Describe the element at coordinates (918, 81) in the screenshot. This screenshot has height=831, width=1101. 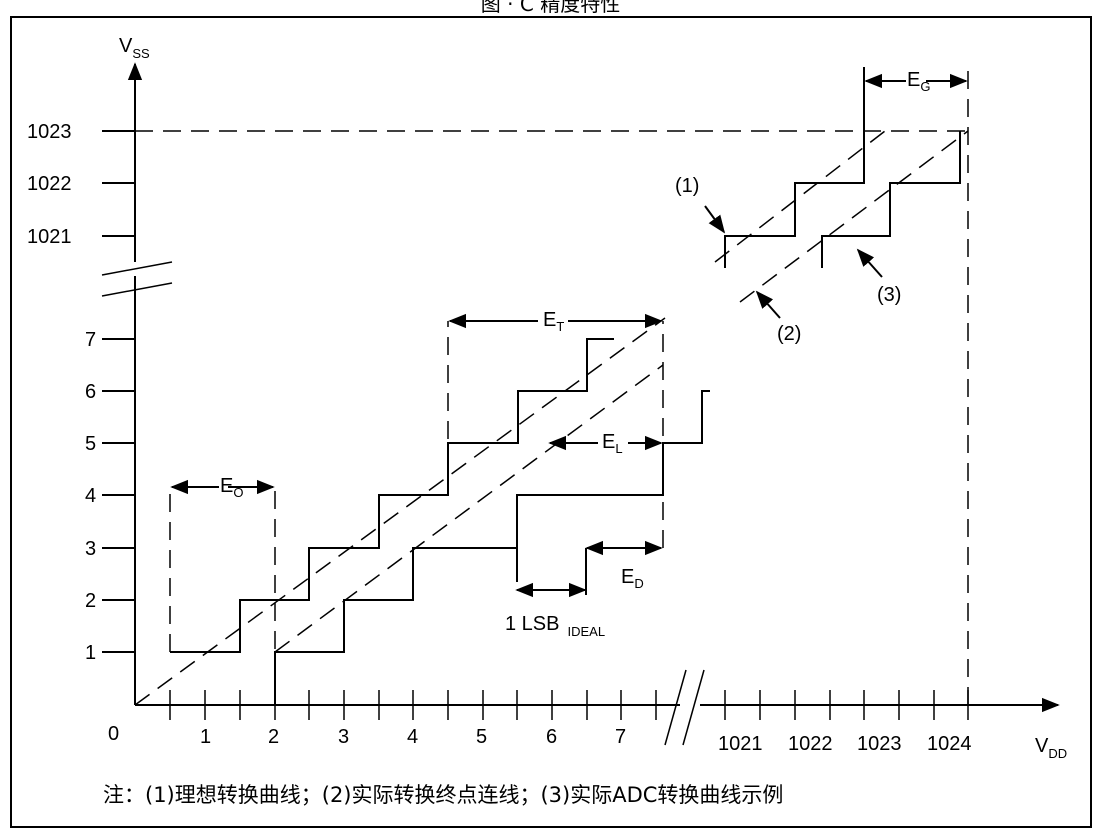
I see `gain-error-label: EG` at that location.